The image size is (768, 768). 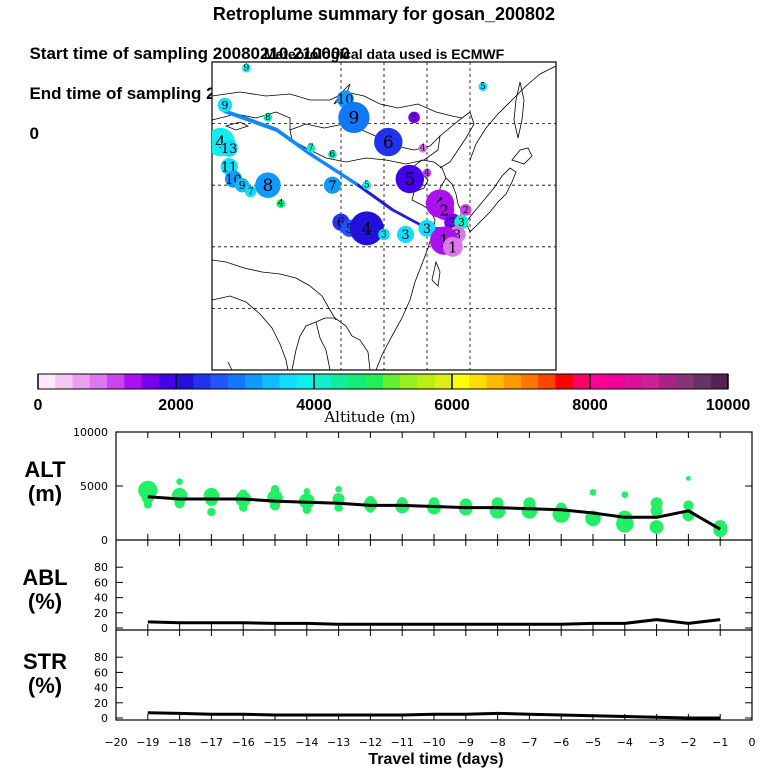 I want to click on colorbar-cells, so click(x=383, y=381).